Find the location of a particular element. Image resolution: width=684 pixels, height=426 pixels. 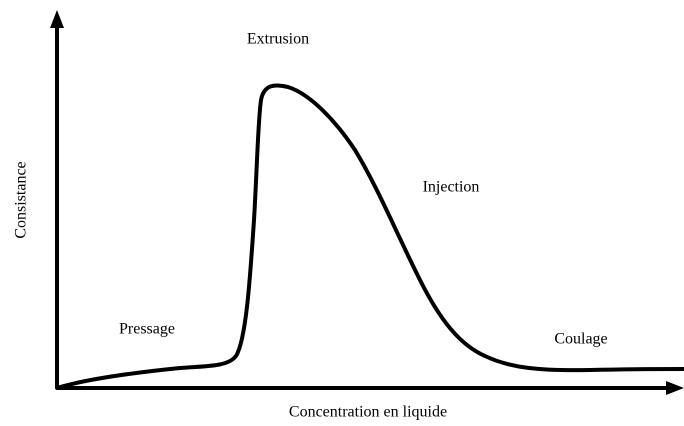

region-label: Extrusion is located at coordinates (278, 39).